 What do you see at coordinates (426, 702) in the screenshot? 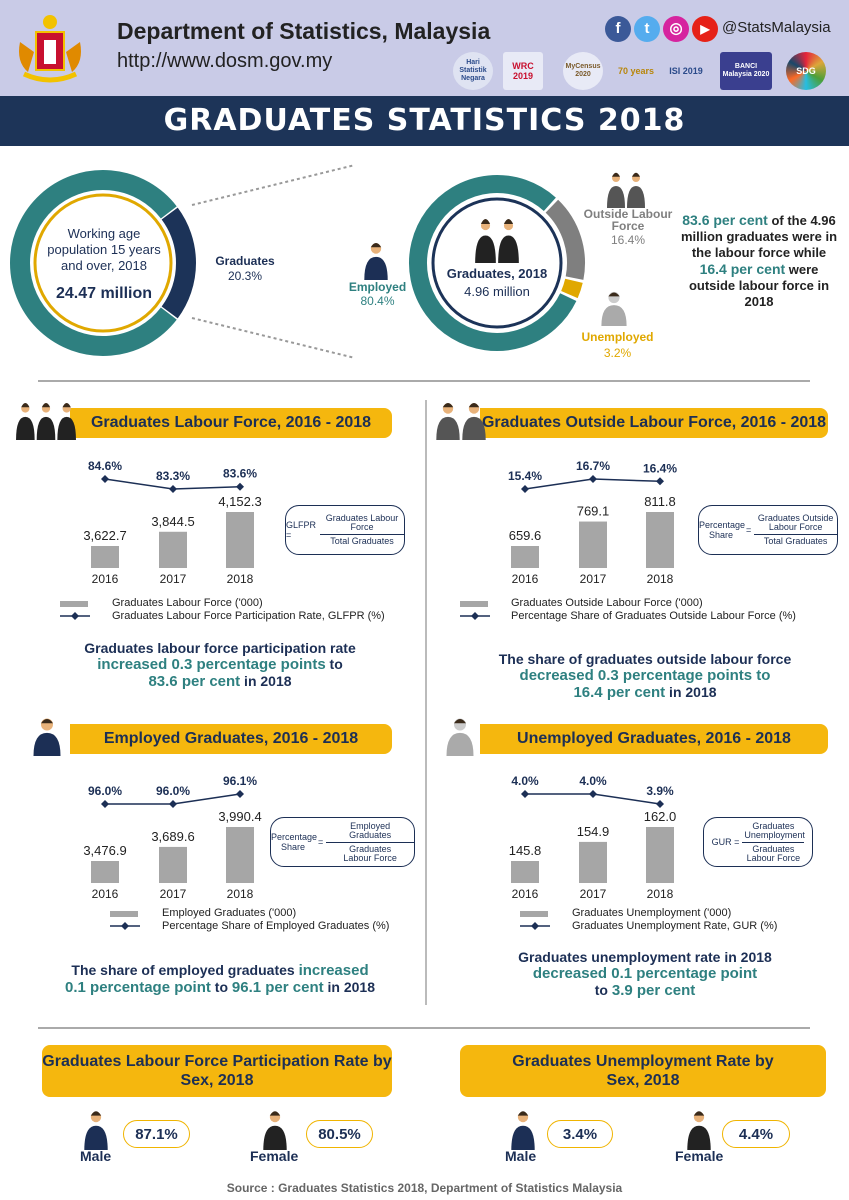
I see `column-divider` at bounding box center [426, 702].